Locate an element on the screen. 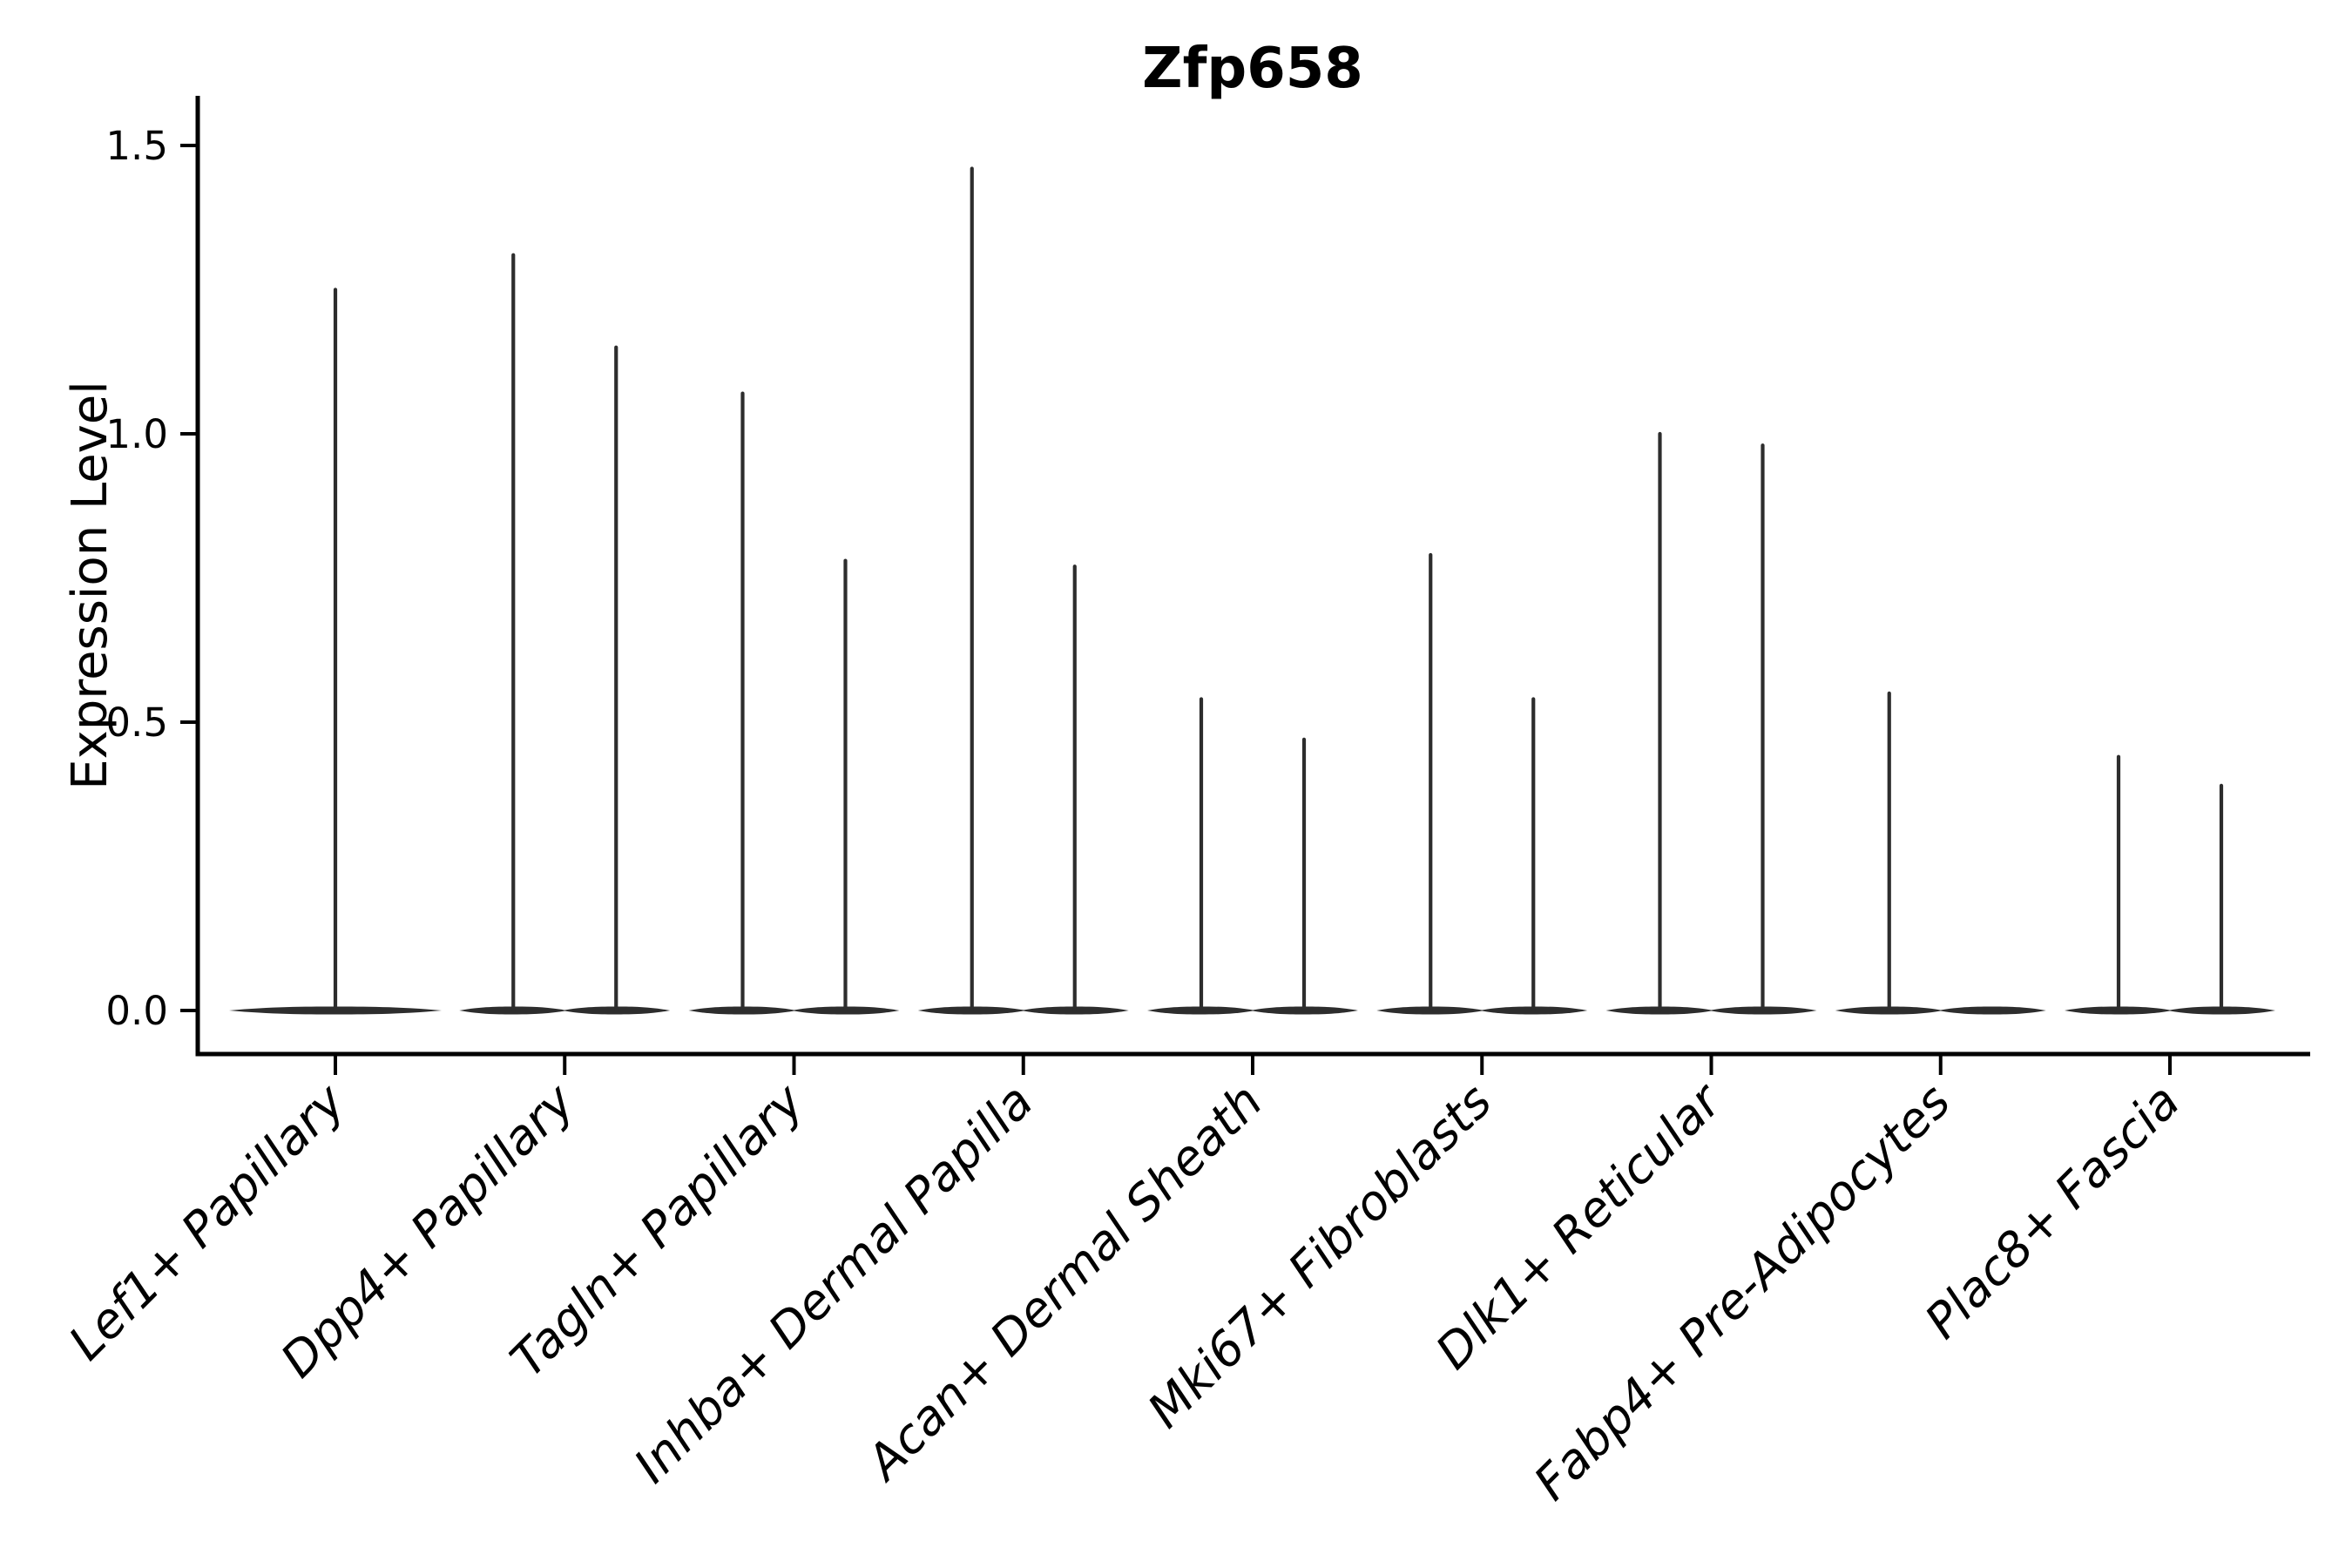  x-tick-label: Inhba+ Dermal Papilla is located at coordinates (833, 1283).